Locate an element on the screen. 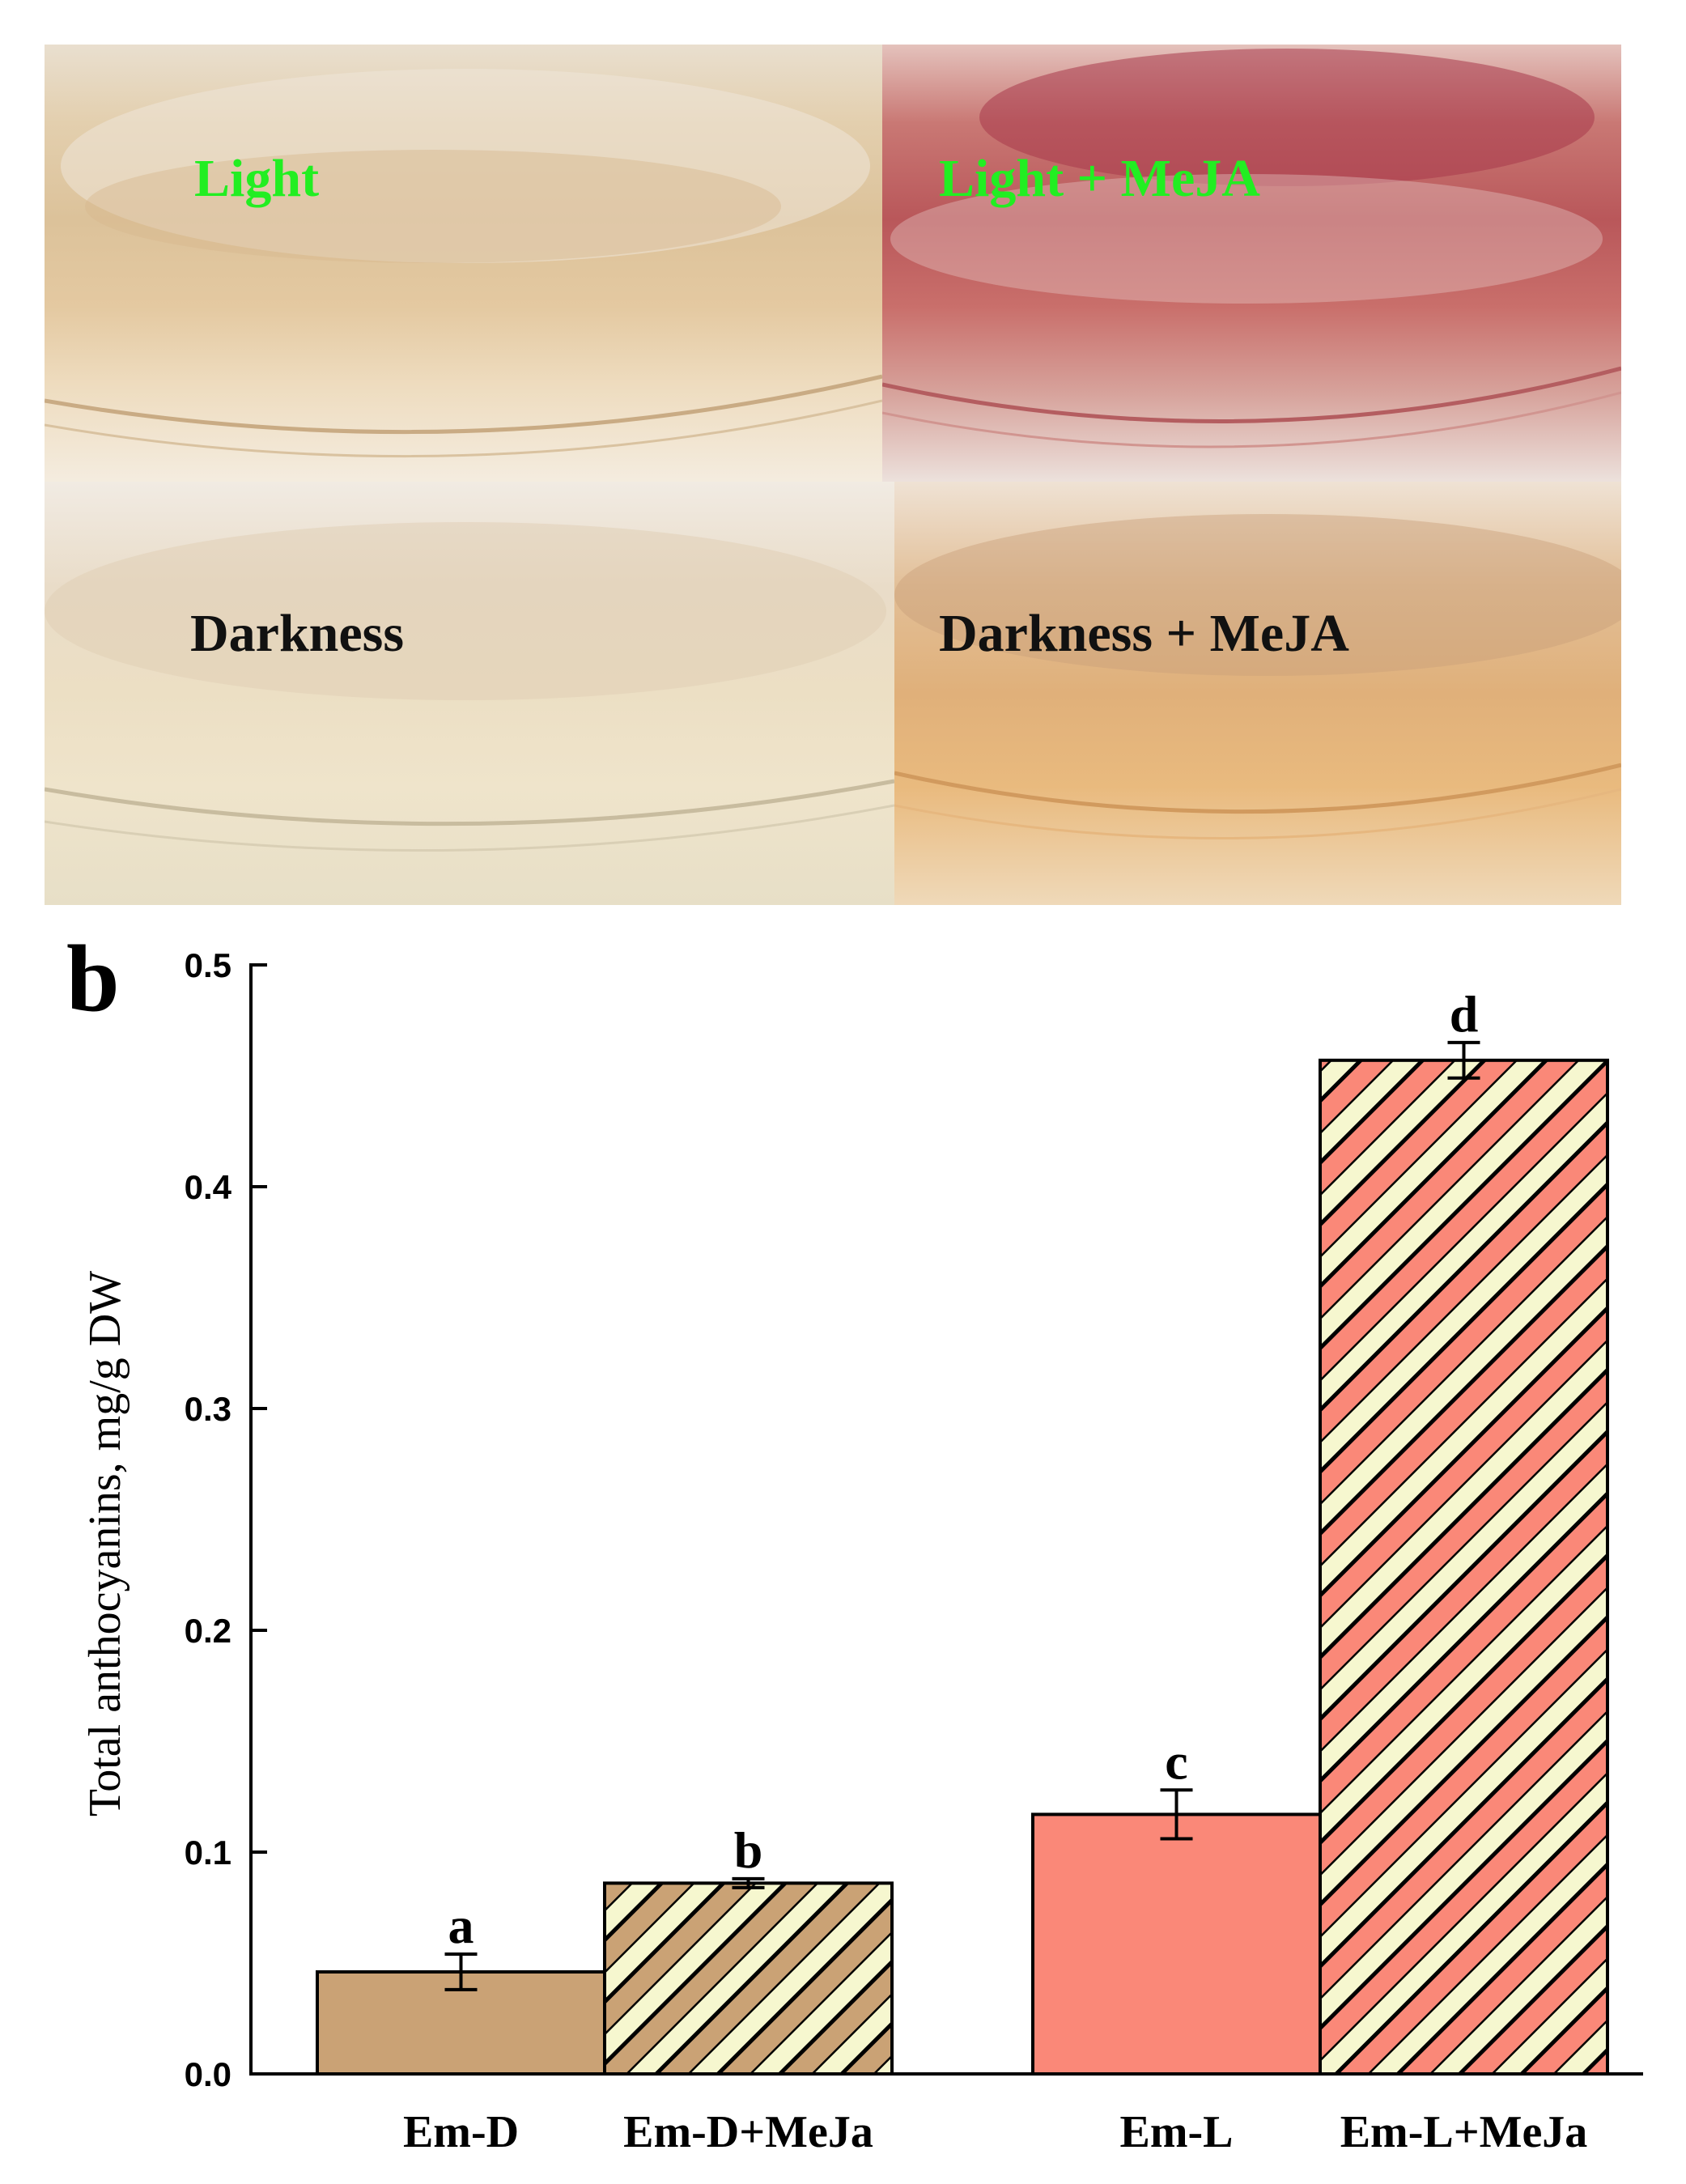 The image size is (1686, 2184). x-tick-label: Em-L+MeJa is located at coordinates (1464, 2132).